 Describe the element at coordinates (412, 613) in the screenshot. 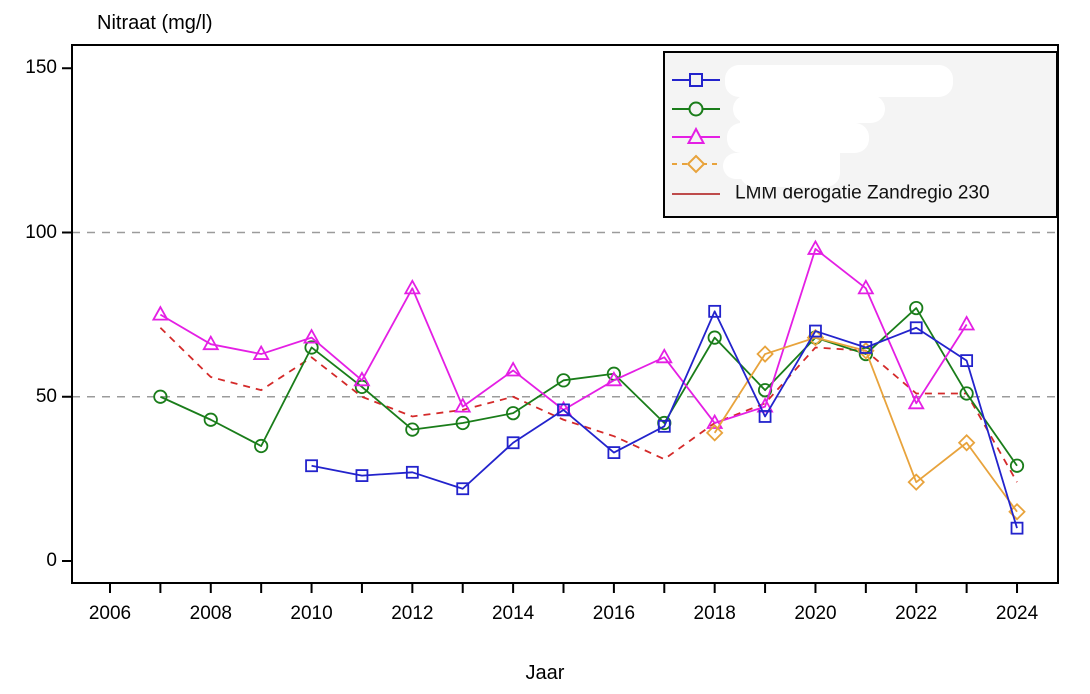

I see `x-tick-label-2012: 2012` at that location.